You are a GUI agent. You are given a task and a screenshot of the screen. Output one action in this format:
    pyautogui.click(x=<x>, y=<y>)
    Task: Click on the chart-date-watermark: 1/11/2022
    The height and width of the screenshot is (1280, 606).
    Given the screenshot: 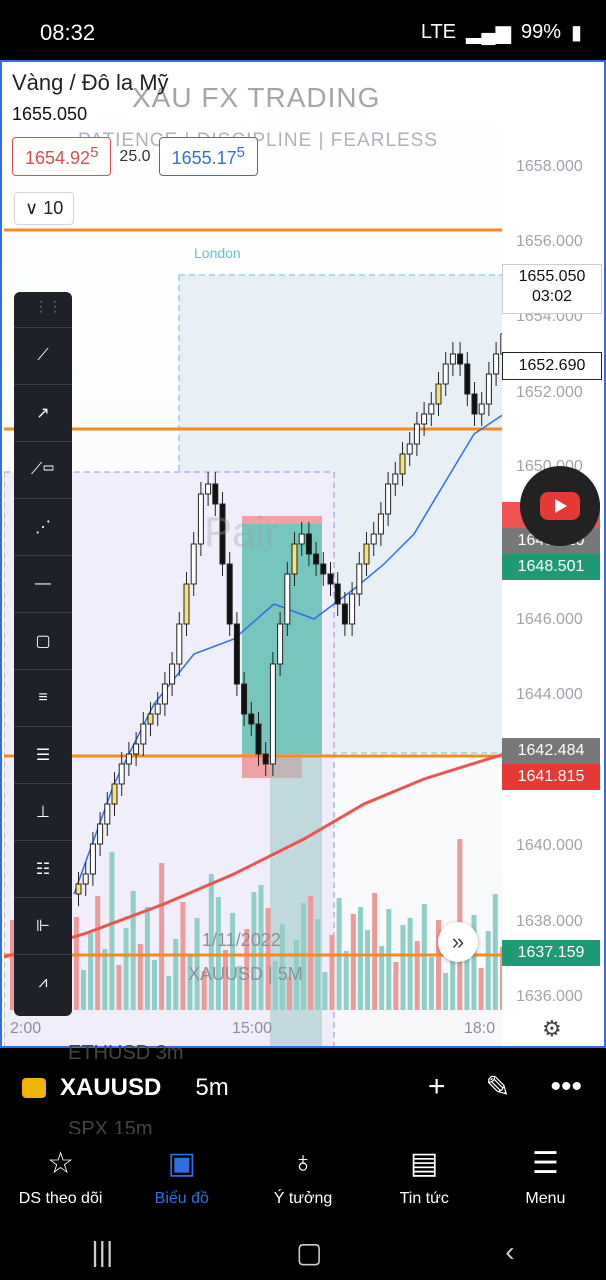 What is the action you would take?
    pyautogui.click(x=241, y=940)
    